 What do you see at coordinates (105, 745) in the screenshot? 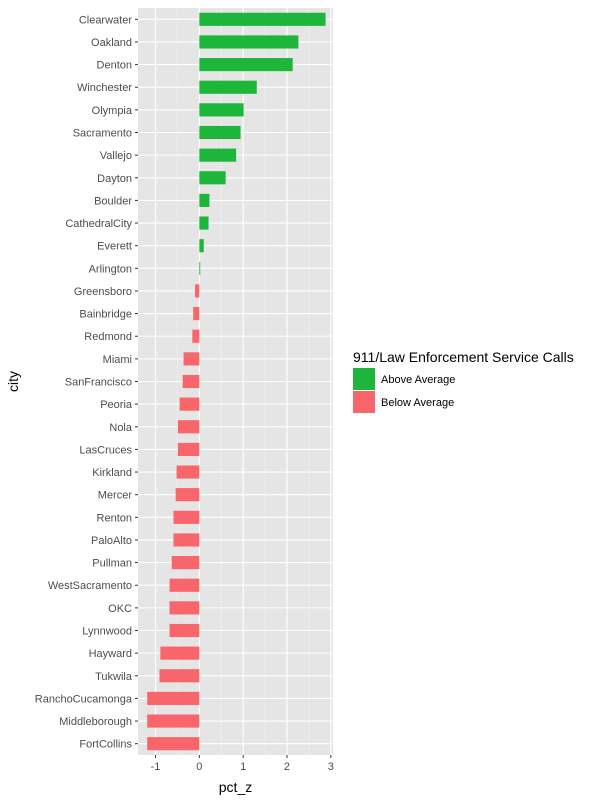
I see `y-tick-label: FortCollins` at bounding box center [105, 745].